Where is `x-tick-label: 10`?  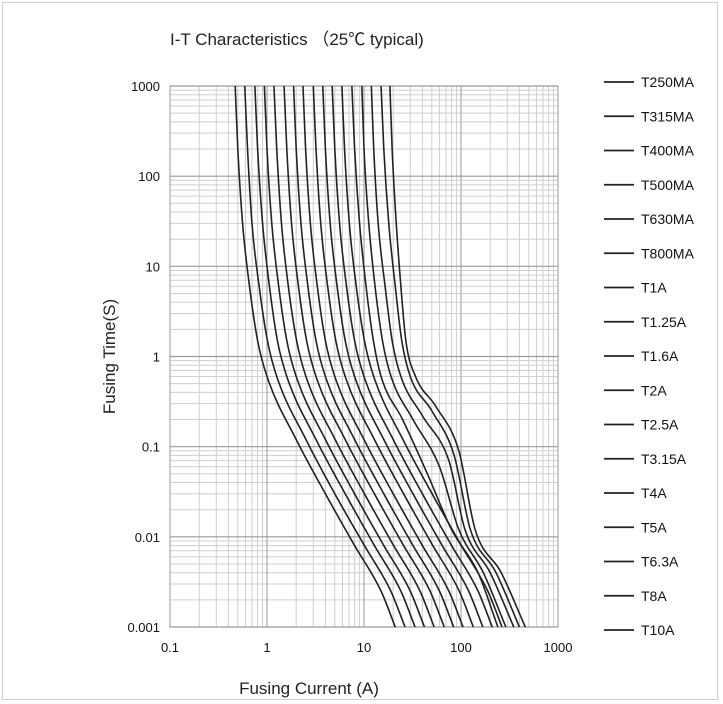 x-tick-label: 10 is located at coordinates (364, 647).